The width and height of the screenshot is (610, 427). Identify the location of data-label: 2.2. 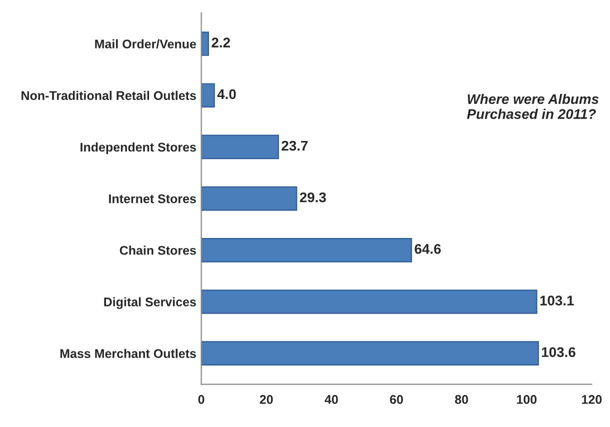
(221, 43).